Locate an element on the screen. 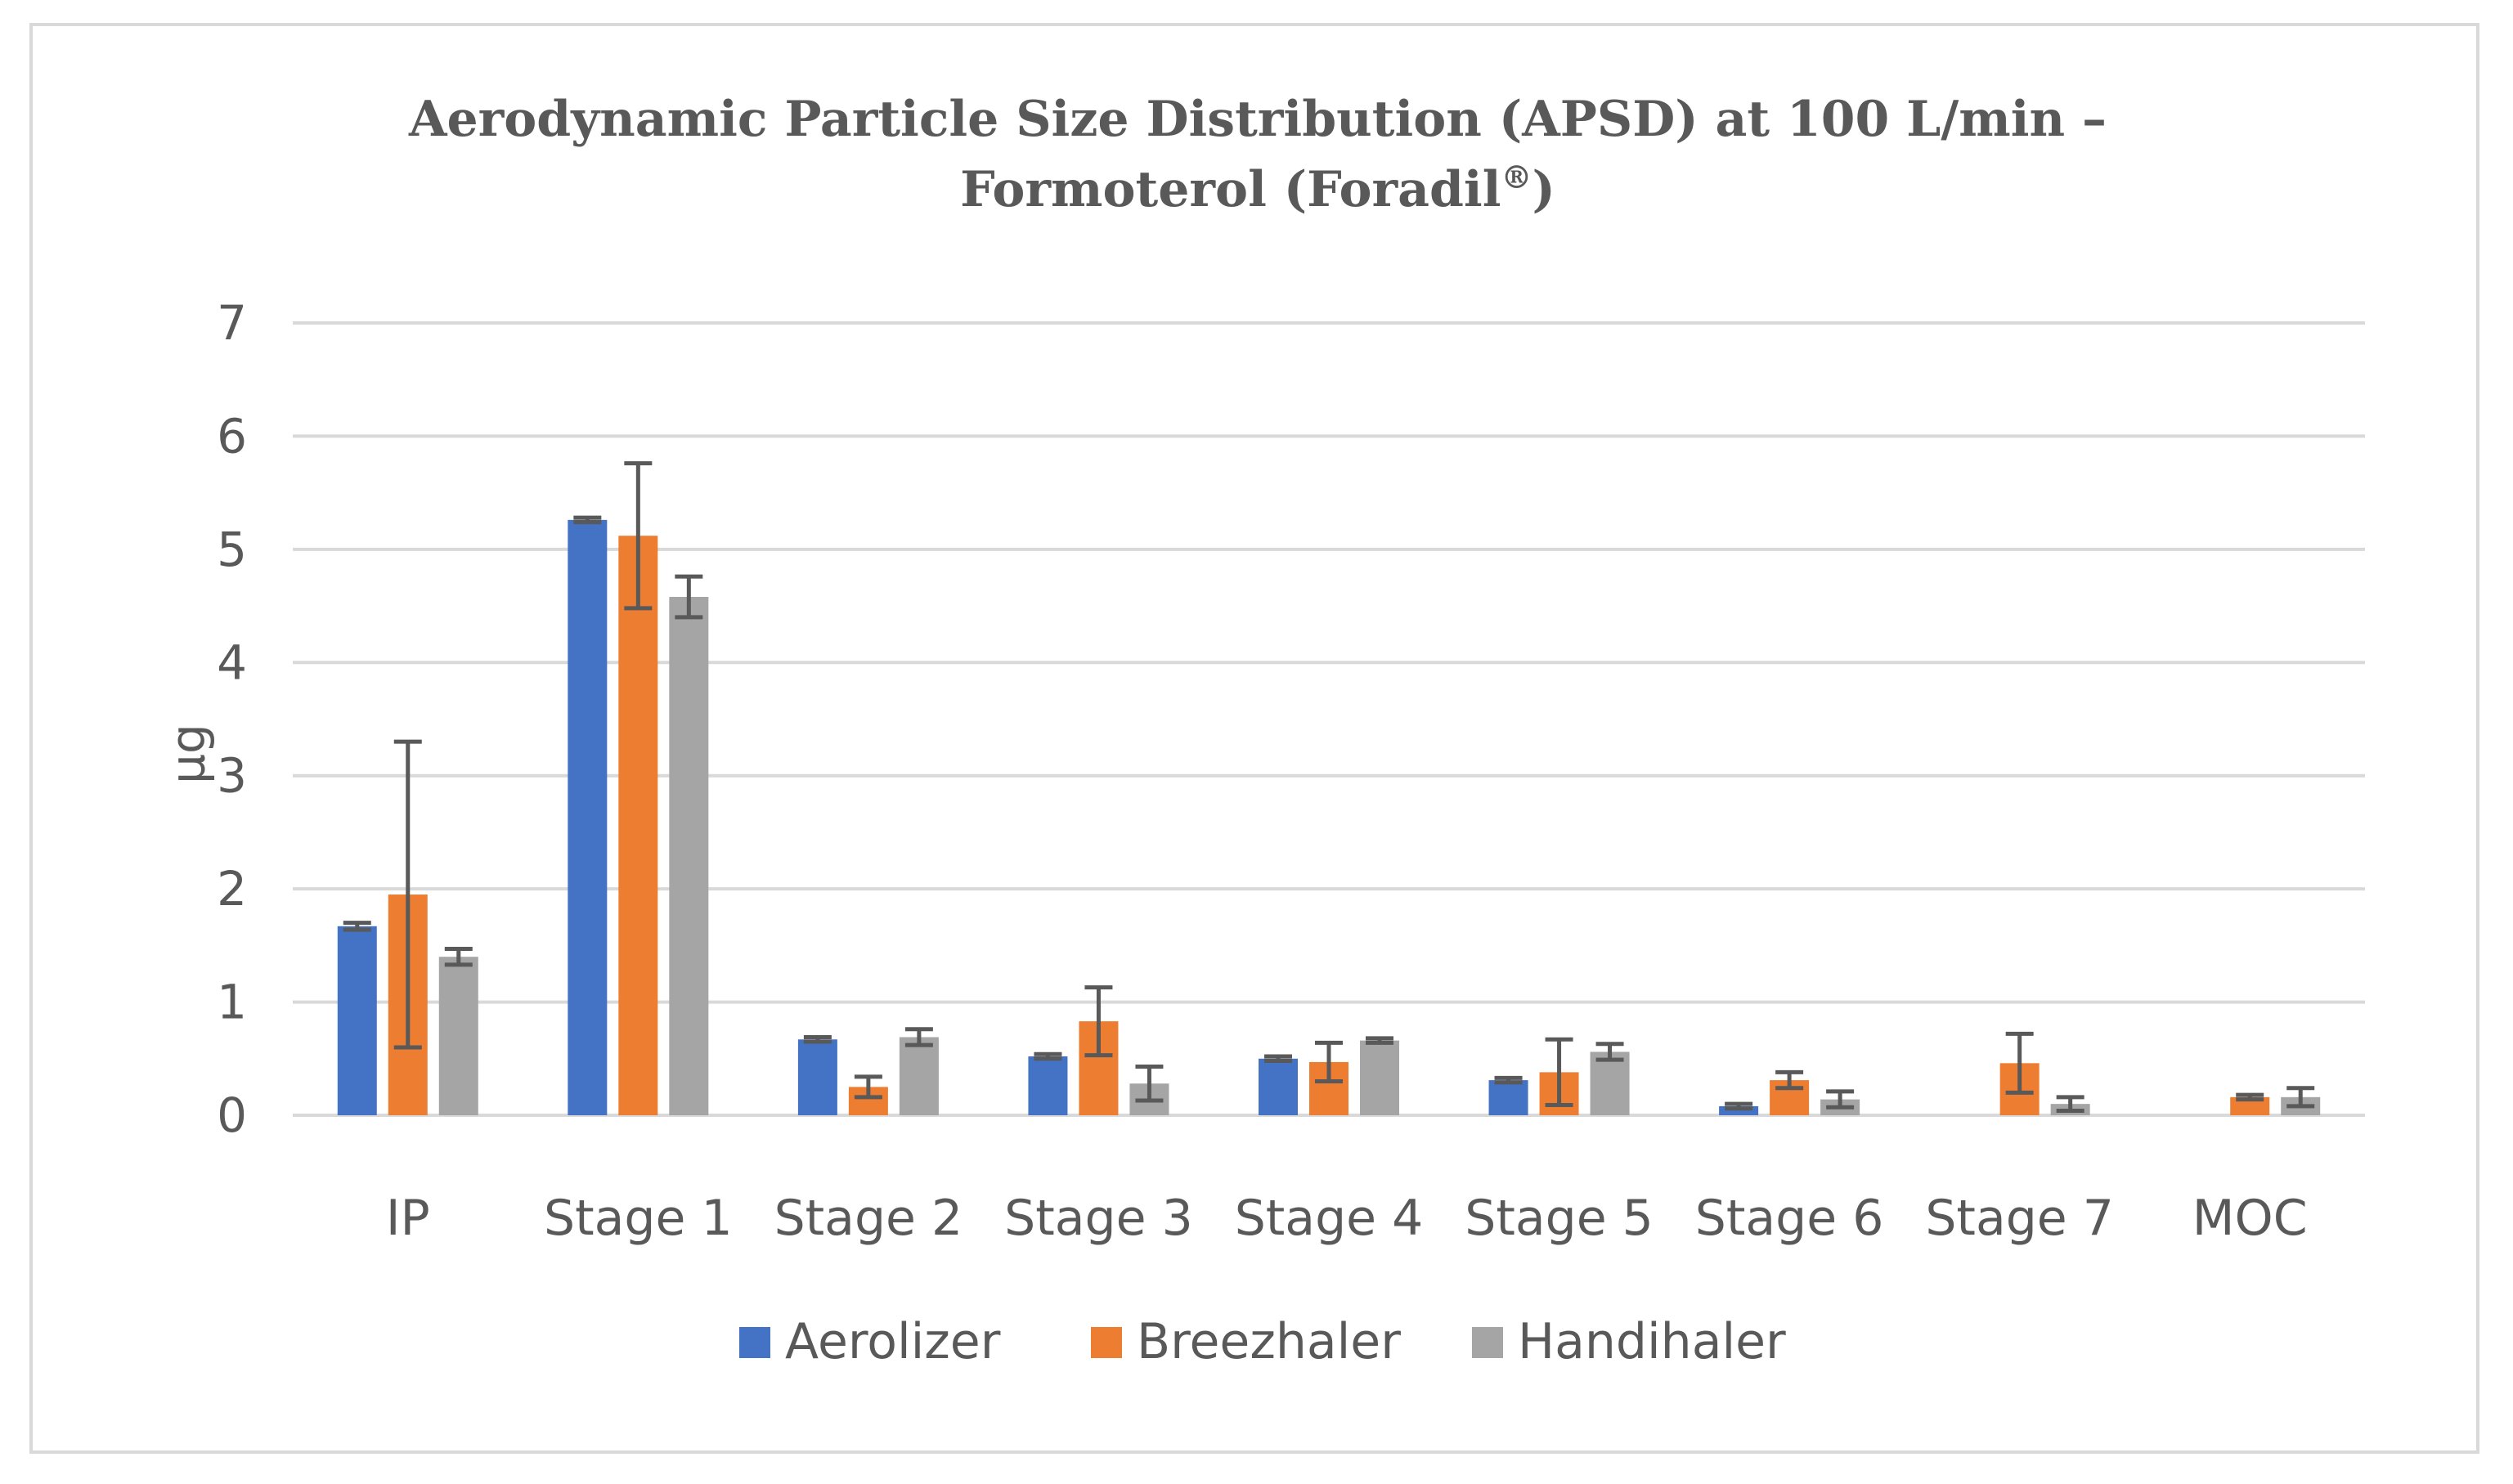 Image resolution: width=2513 pixels, height=1484 pixels. category-label-3: Stage 3 is located at coordinates (1098, 1218).